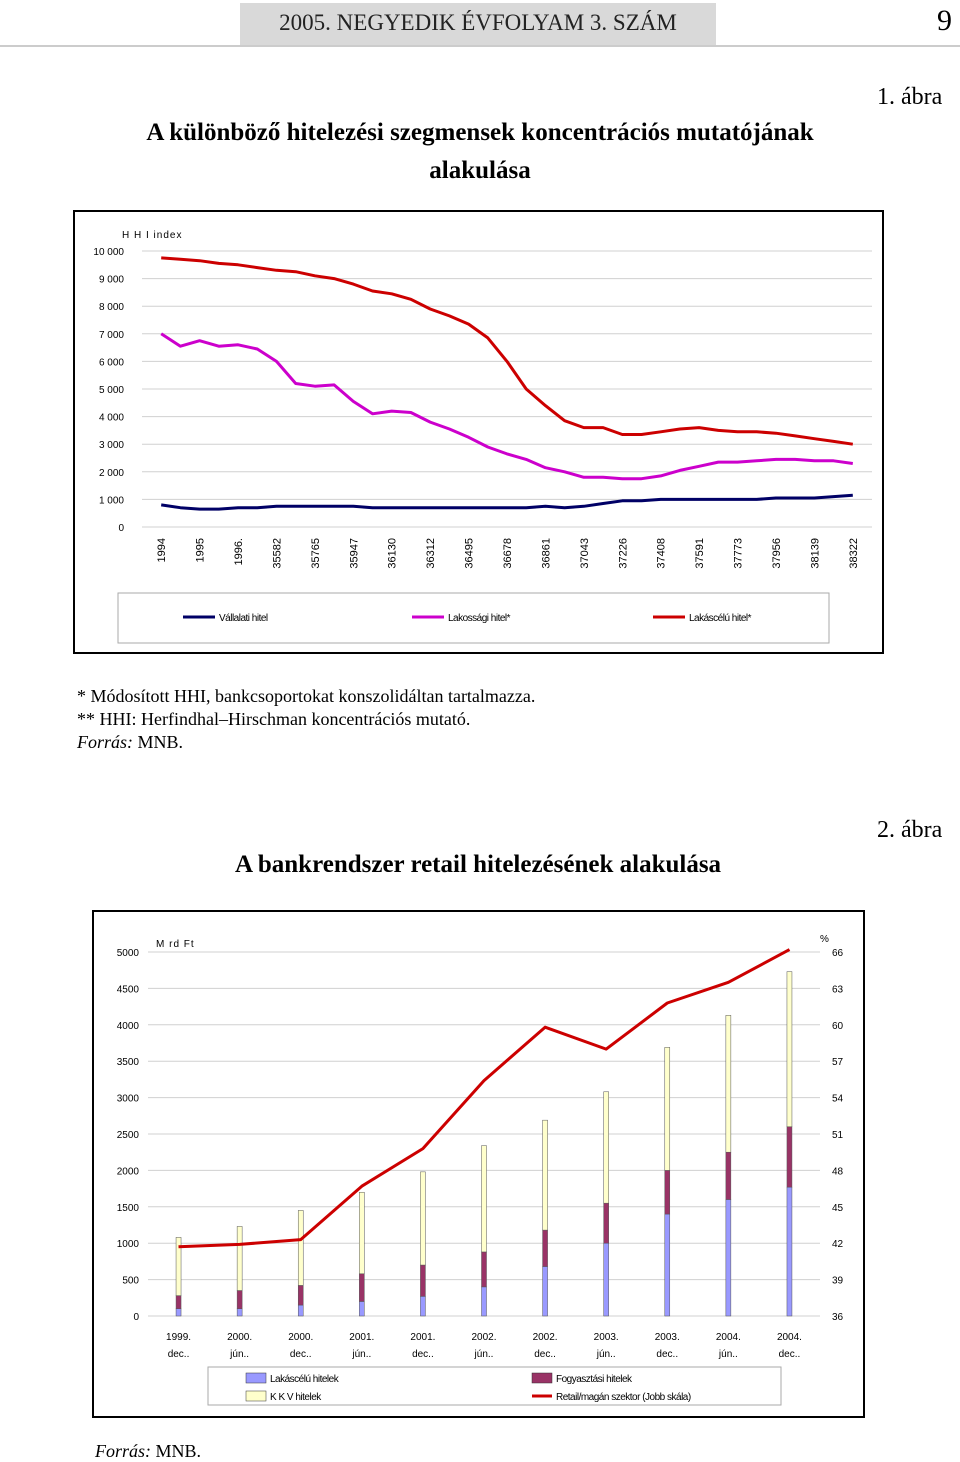  I want to click on x-tick-label: 35947, so click(354, 553).